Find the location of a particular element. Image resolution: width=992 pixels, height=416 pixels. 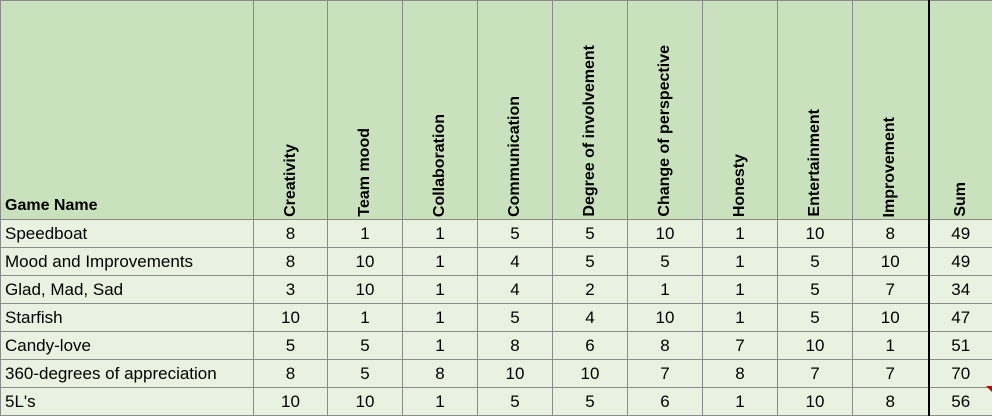

sum-cell: 47 is located at coordinates (960, 318).